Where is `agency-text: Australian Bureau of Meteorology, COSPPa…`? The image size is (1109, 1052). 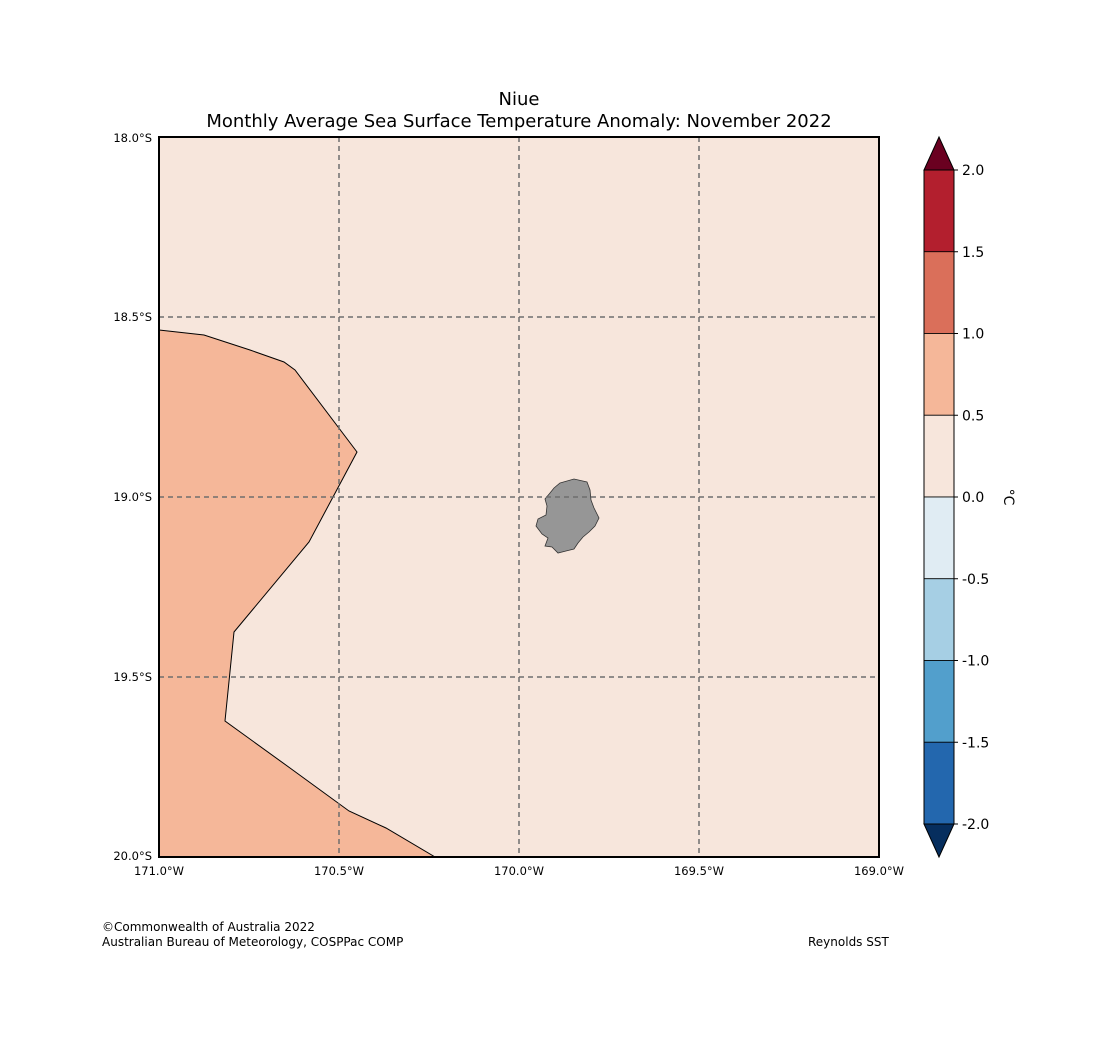
agency-text: Australian Bureau of Meteorology, COSPPa… is located at coordinates (253, 942).